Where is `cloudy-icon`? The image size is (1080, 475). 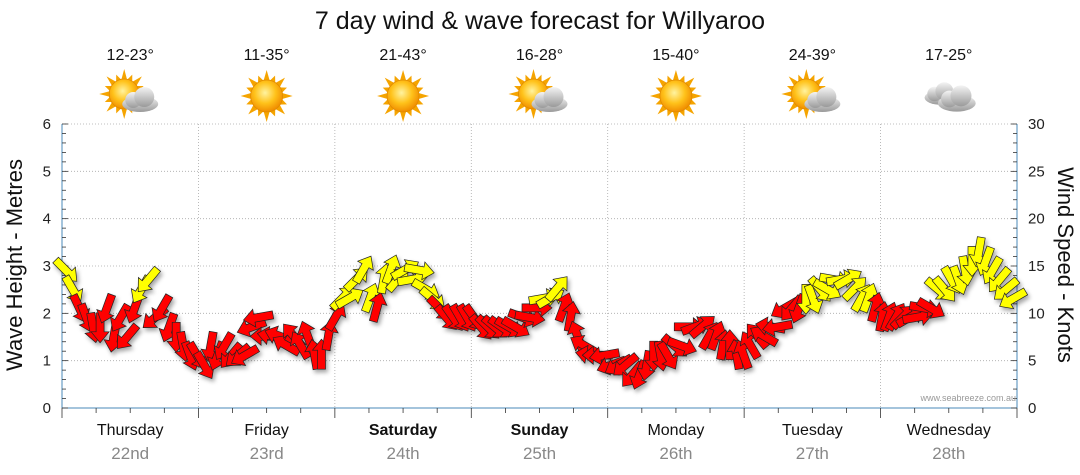 cloudy-icon is located at coordinates (950, 96).